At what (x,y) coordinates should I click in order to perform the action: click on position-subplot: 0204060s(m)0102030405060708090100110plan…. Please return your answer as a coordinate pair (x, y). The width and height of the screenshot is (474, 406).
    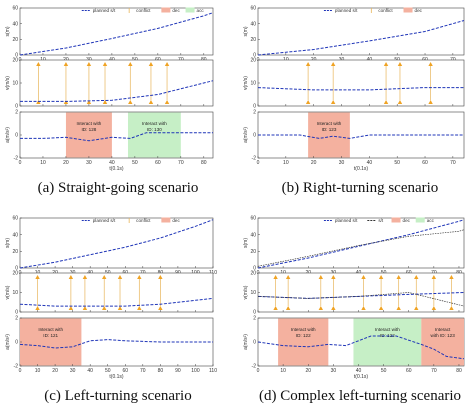
    Looking at the image, I should click on (111, 246).